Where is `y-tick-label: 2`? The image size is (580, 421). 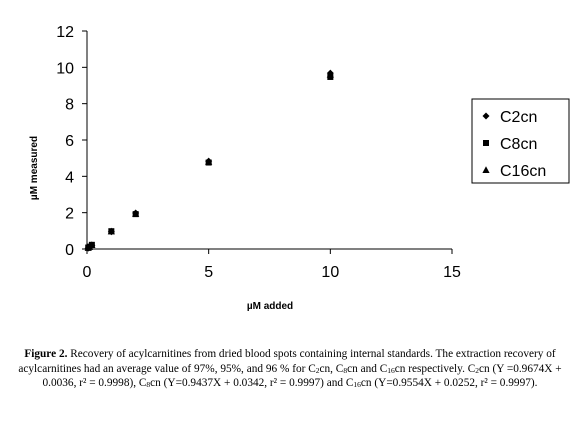 y-tick-label: 2 is located at coordinates (69, 214).